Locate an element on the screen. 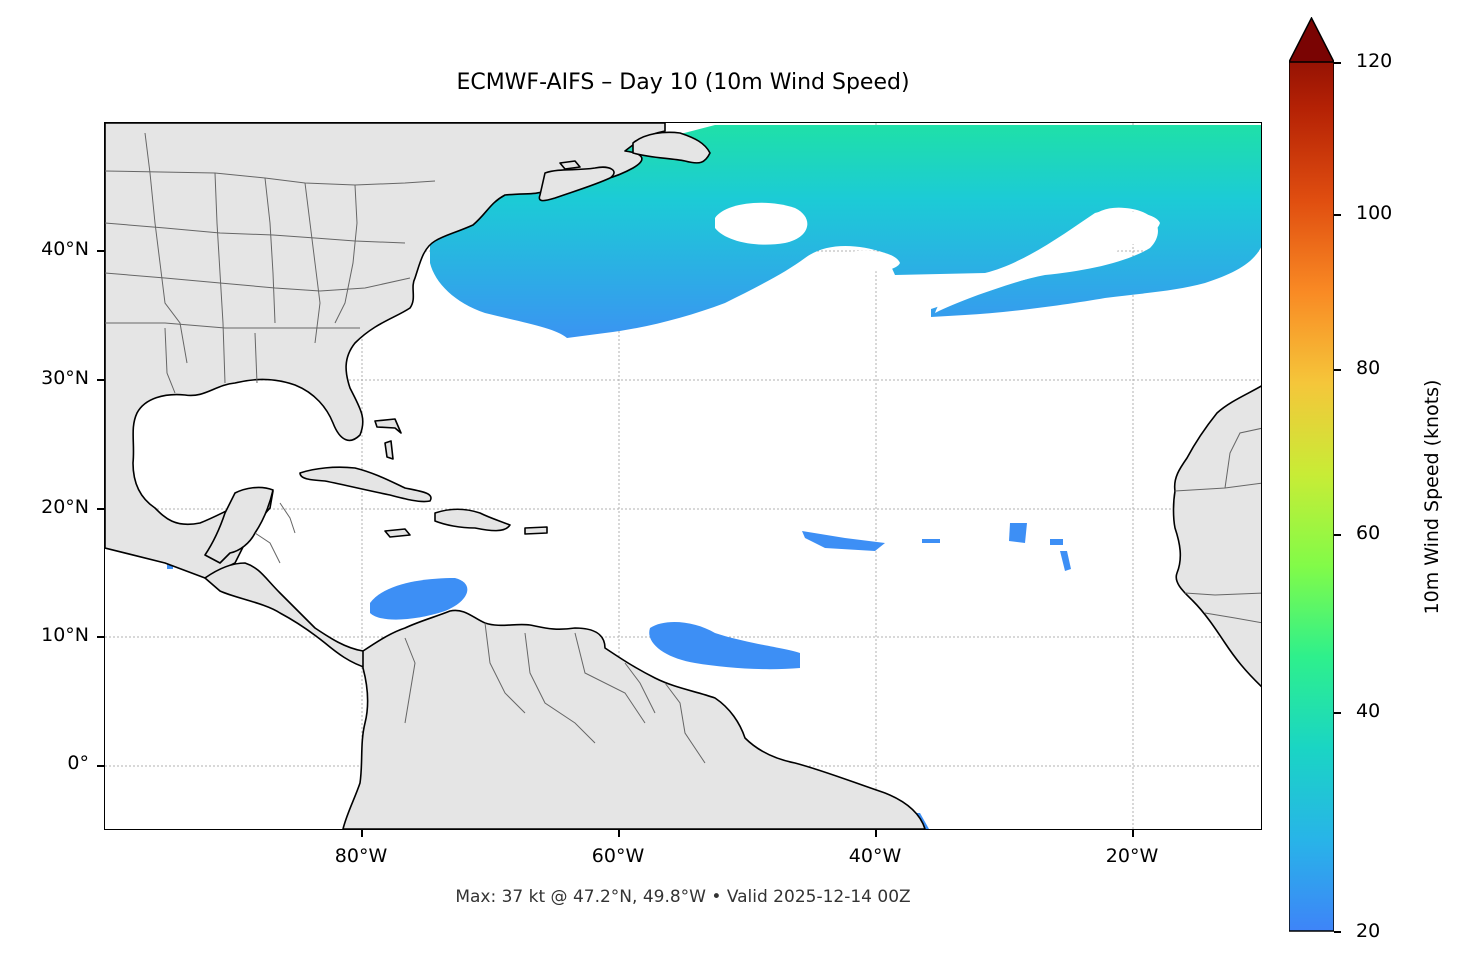 This screenshot has width=1466, height=969. nova-scotia is located at coordinates (576, 184).